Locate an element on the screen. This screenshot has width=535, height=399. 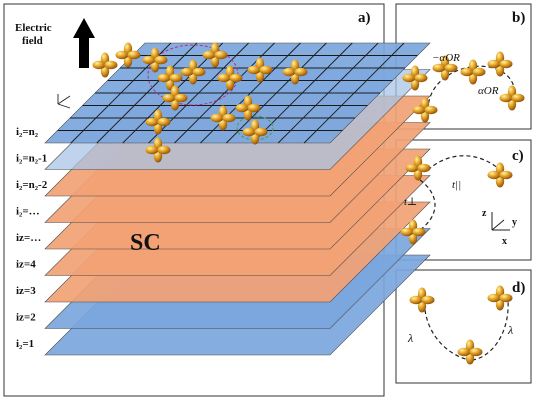
axis-z-label: z is located at coordinates (484, 213).